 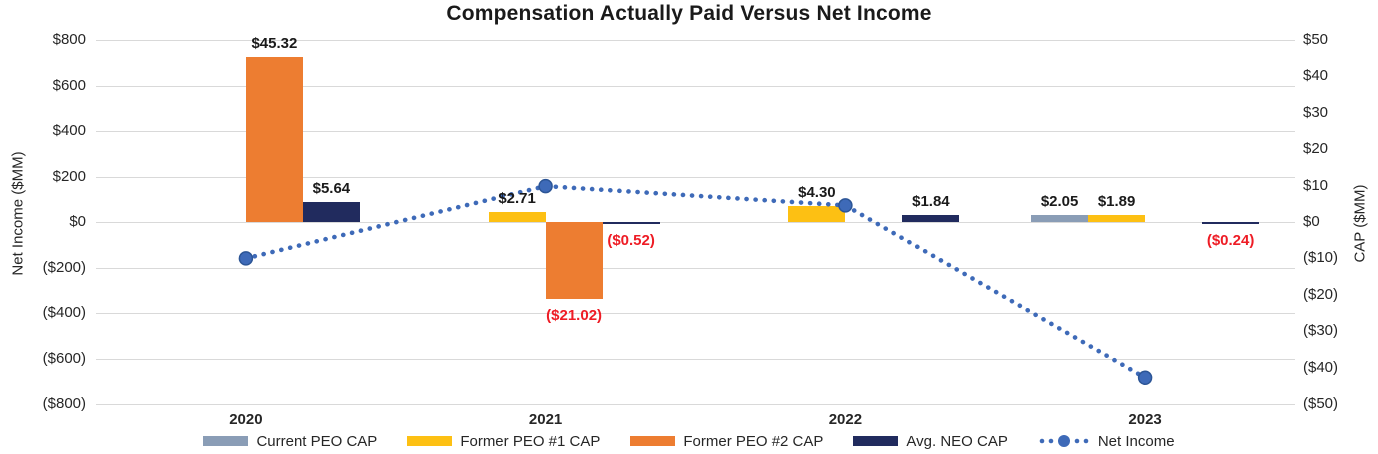 What do you see at coordinates (1321, 294) in the screenshot?
I see `right-axis-tick-label: ($20)` at bounding box center [1321, 294].